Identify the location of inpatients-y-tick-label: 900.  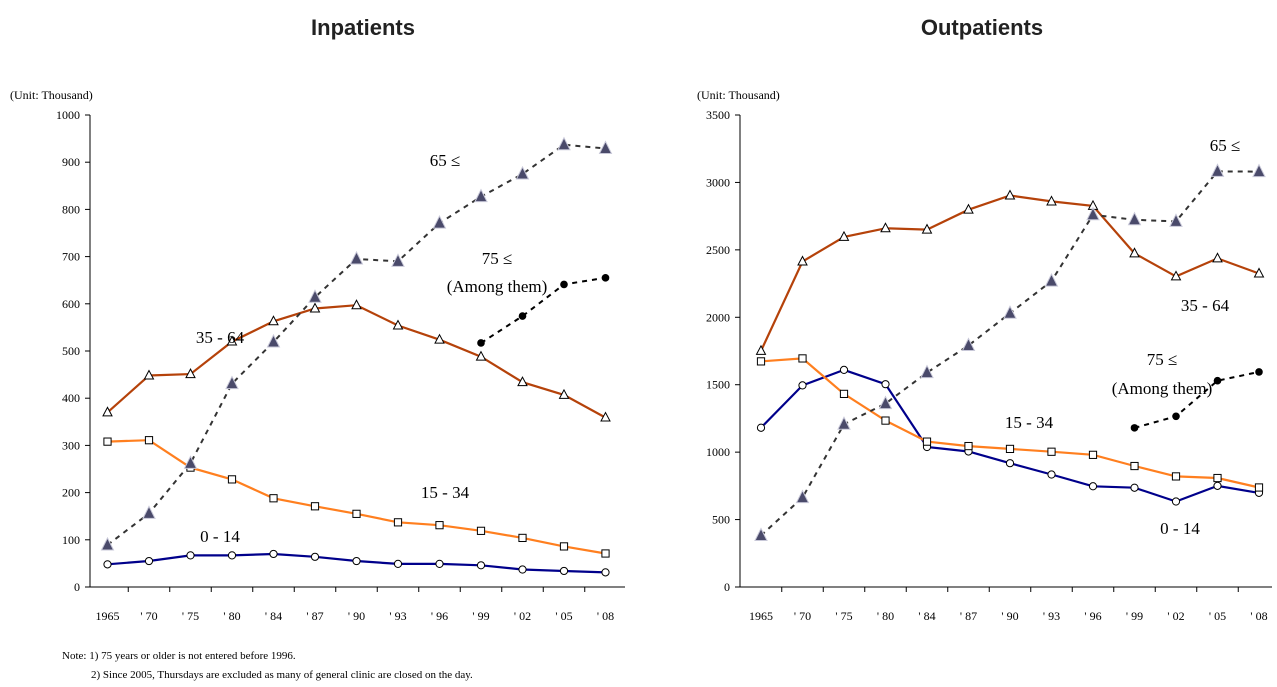
(71, 162).